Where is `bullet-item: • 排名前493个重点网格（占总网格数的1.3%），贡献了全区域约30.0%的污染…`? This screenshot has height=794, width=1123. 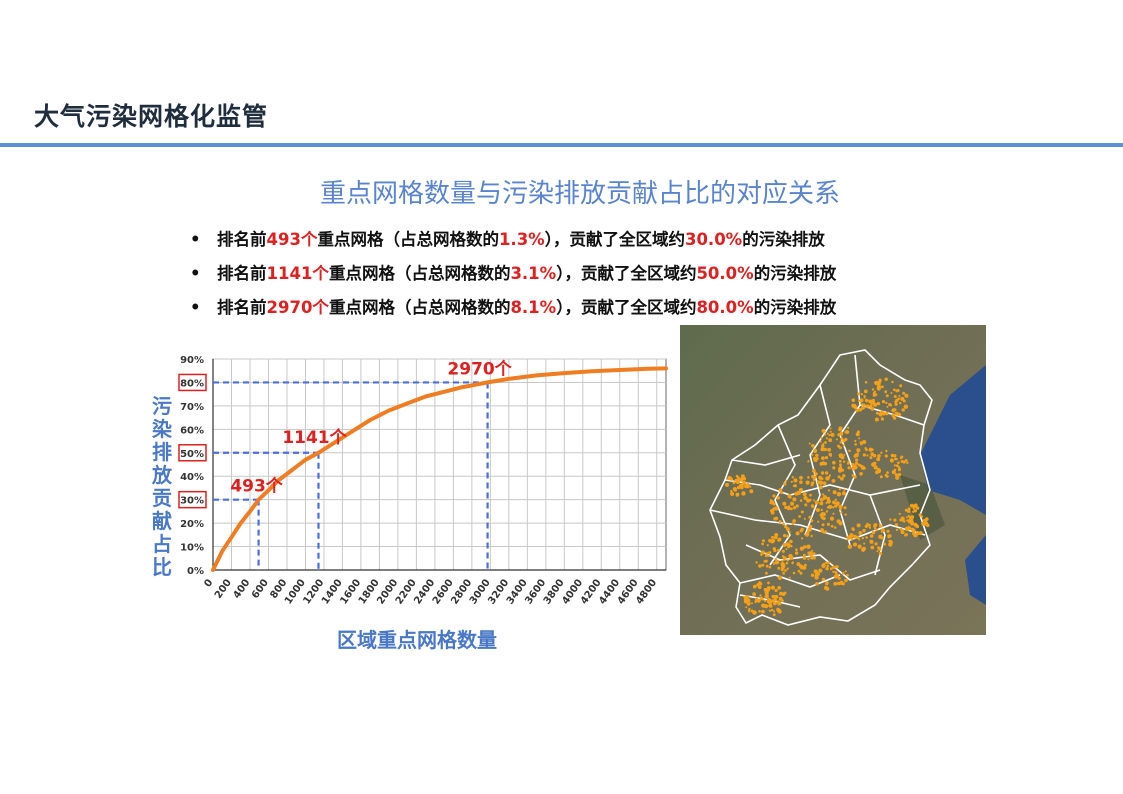 bullet-item: • 排名前493个重点网格（占总网格数的1.3%），贡献了全区域约30.0%的污染… is located at coordinates (507, 239).